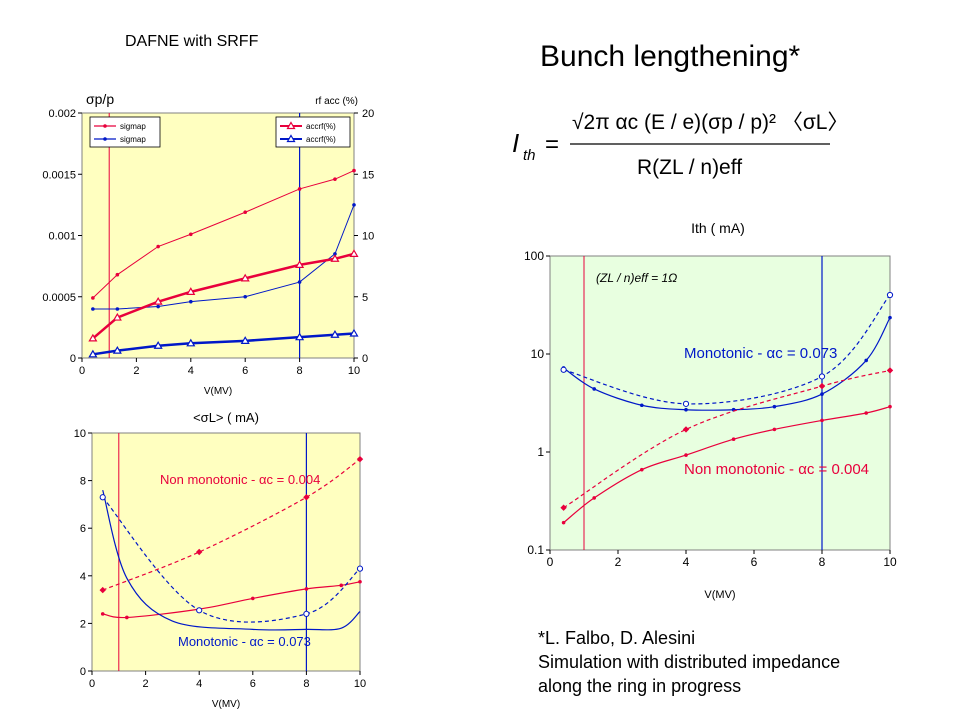  What do you see at coordinates (617, 638) in the screenshot?
I see `credit-line-1: *L. Falbo, D. Alesini` at bounding box center [617, 638].